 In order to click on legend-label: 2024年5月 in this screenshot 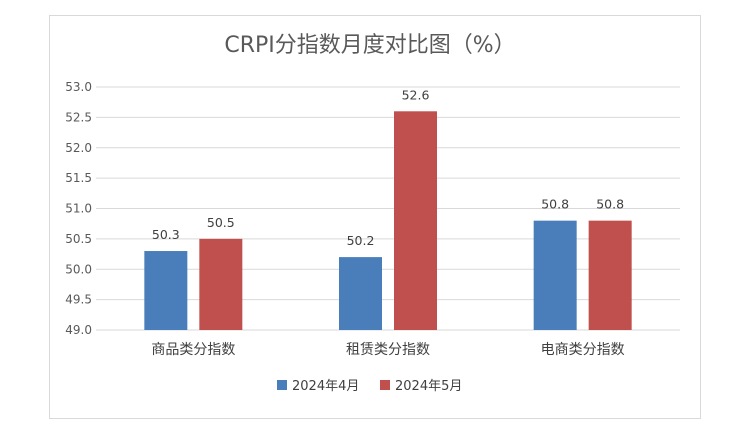, I will do `click(428, 386)`.